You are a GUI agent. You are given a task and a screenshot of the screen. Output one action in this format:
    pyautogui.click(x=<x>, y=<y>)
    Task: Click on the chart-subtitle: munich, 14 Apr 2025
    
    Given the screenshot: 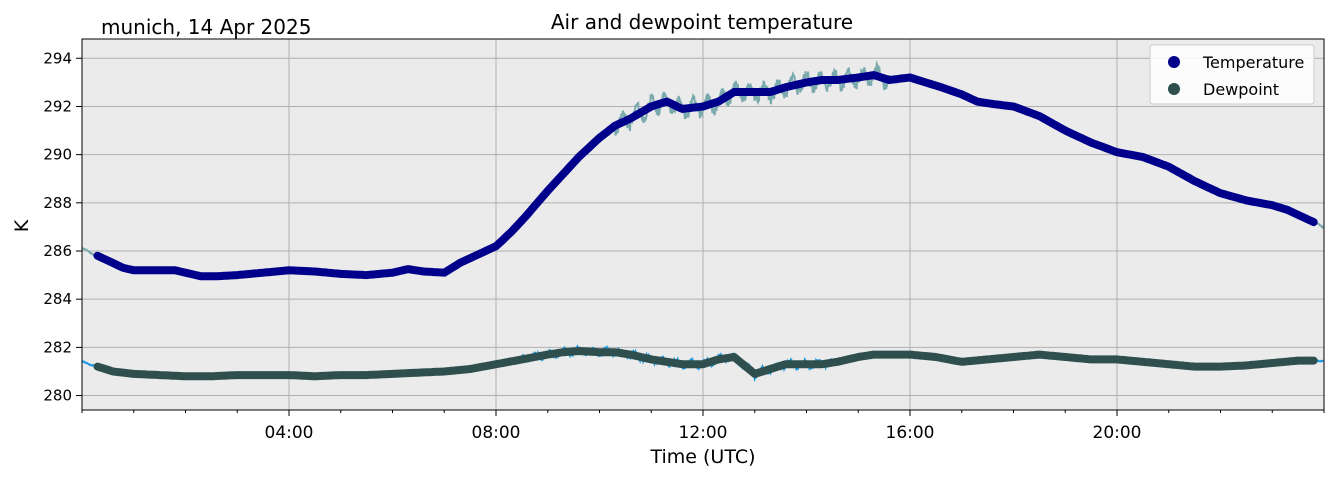 What is the action you would take?
    pyautogui.click(x=206, y=27)
    